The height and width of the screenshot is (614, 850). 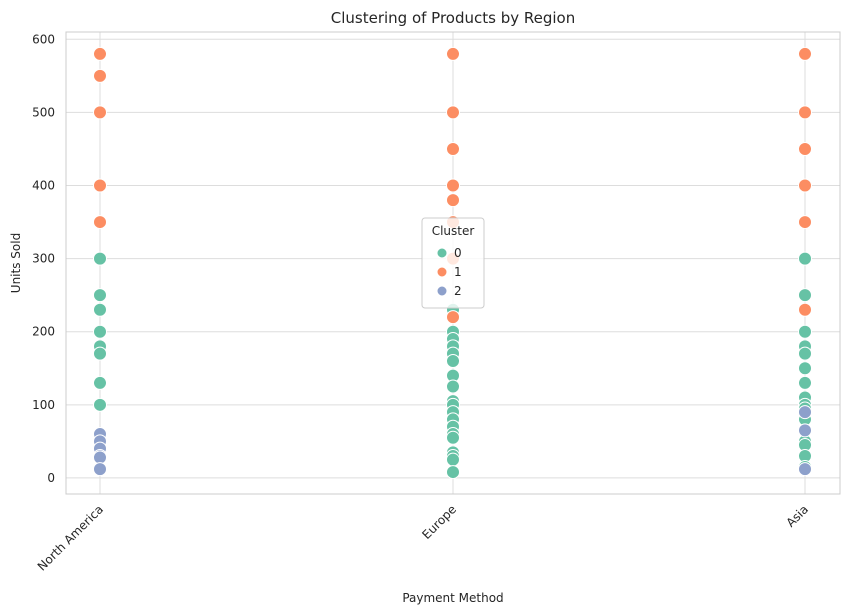 What do you see at coordinates (70, 537) in the screenshot?
I see `x-tick-label: North America` at bounding box center [70, 537].